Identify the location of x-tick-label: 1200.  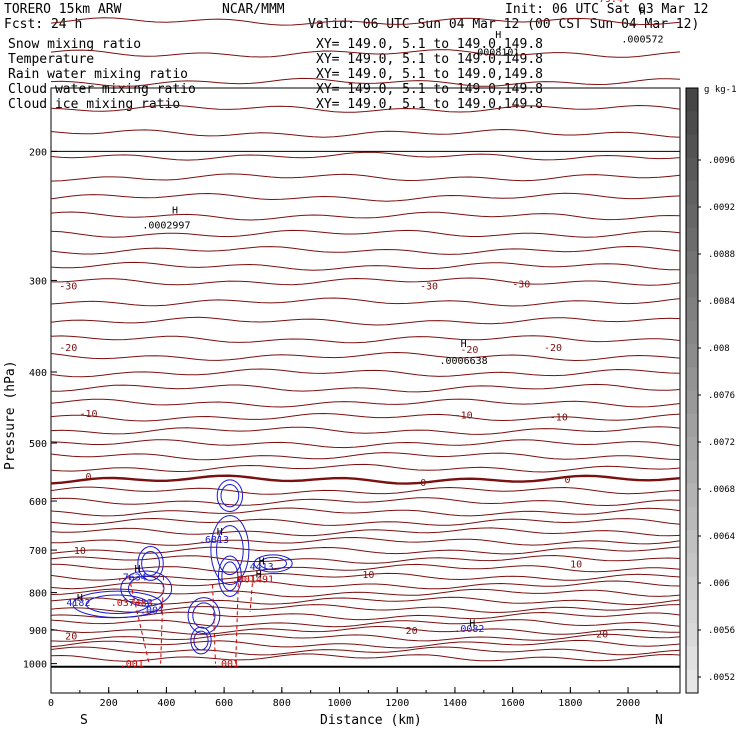
(397, 703).